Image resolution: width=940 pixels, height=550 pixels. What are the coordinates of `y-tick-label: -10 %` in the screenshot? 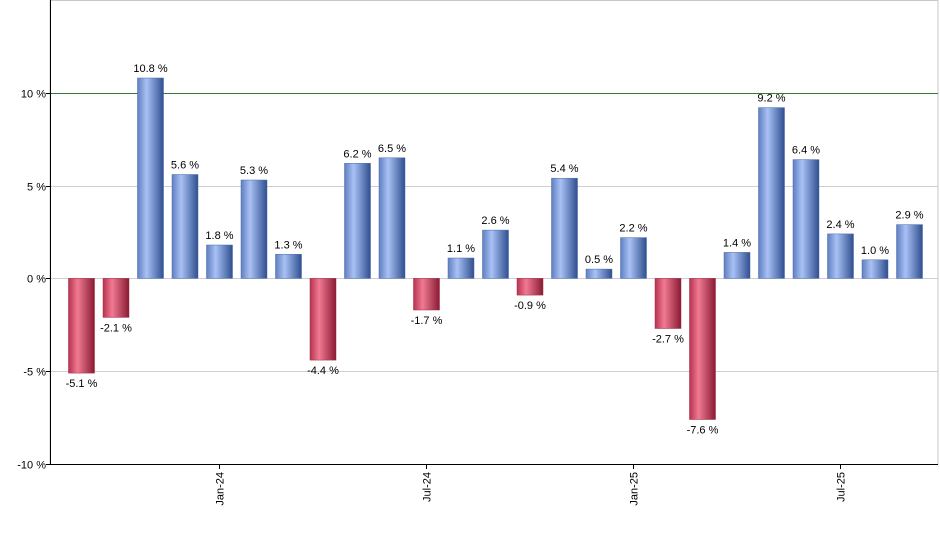 It's located at (31, 466).